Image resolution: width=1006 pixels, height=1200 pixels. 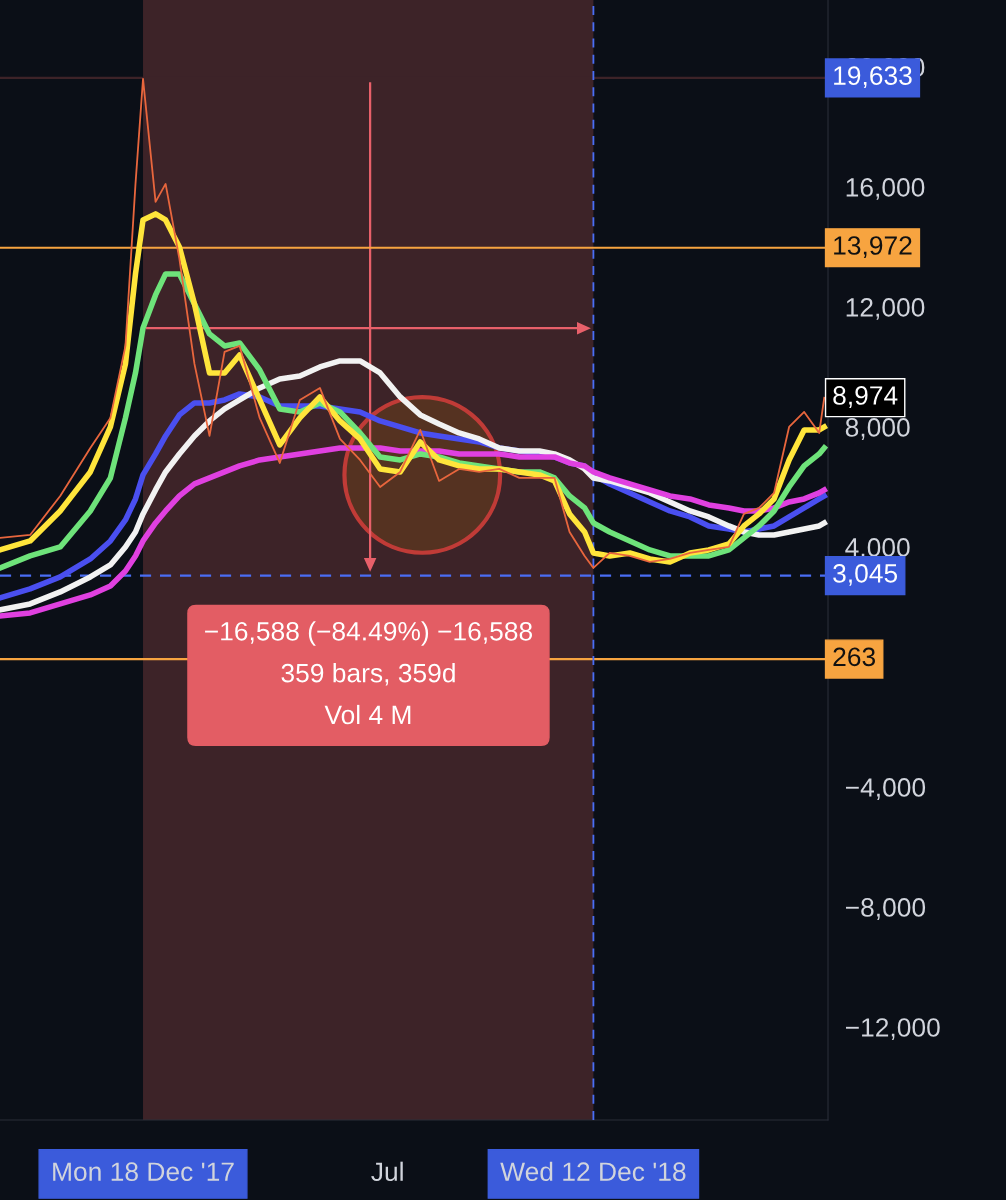 I want to click on annotation: Vol 4 M, so click(x=367, y=714).